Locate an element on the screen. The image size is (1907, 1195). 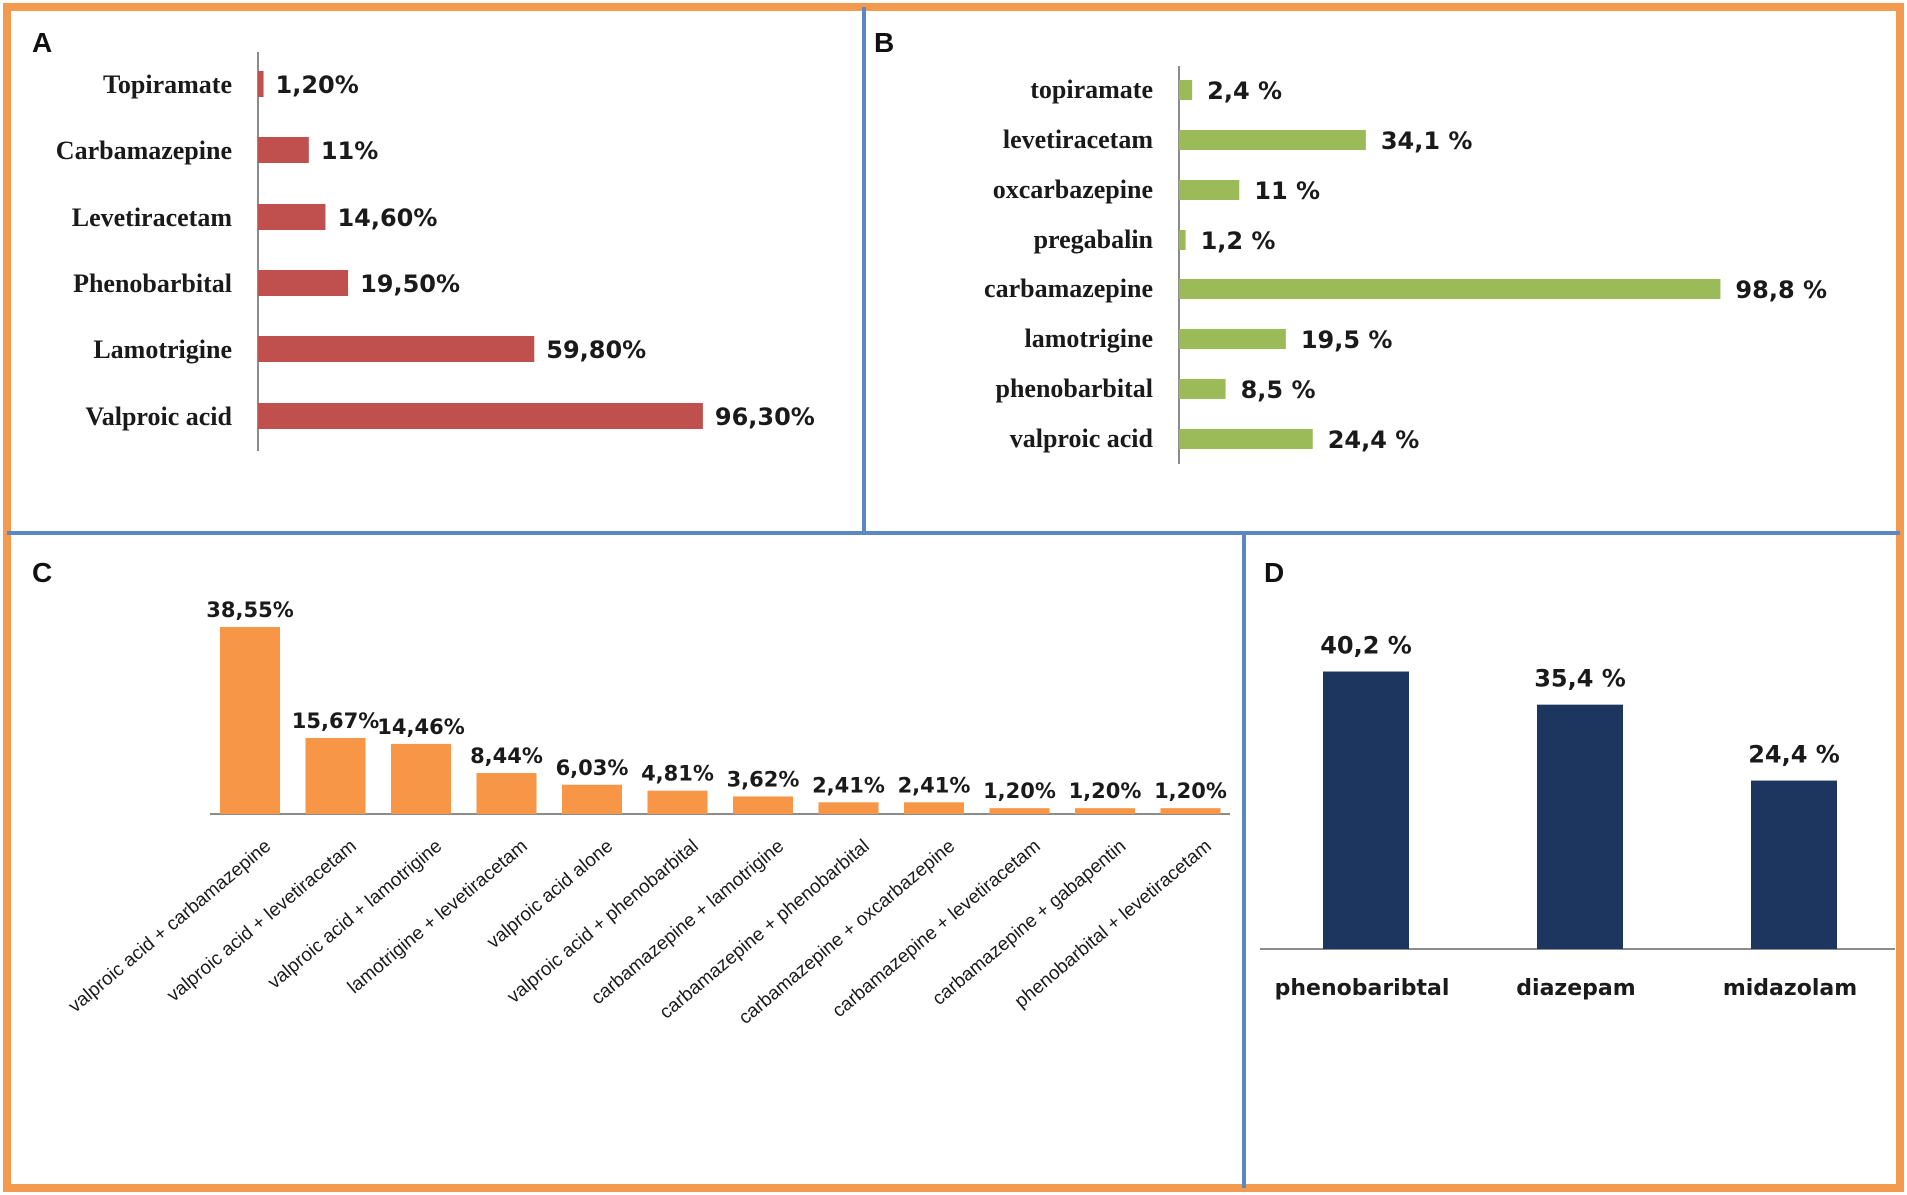
data-label-a: 14,60% is located at coordinates (387, 218).